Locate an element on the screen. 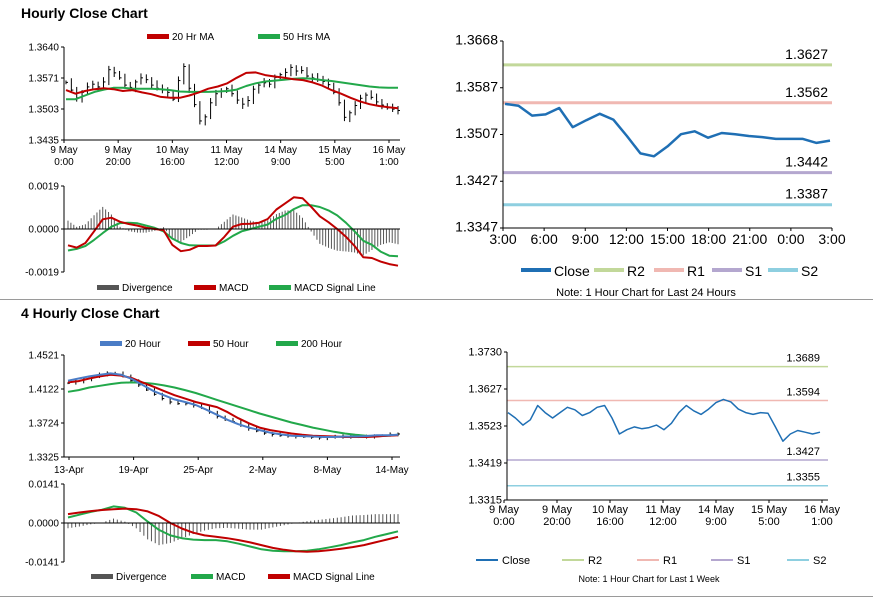 This screenshot has width=873, height=601. four-hourly-pivot-xtick-label: 10 May is located at coordinates (610, 510).